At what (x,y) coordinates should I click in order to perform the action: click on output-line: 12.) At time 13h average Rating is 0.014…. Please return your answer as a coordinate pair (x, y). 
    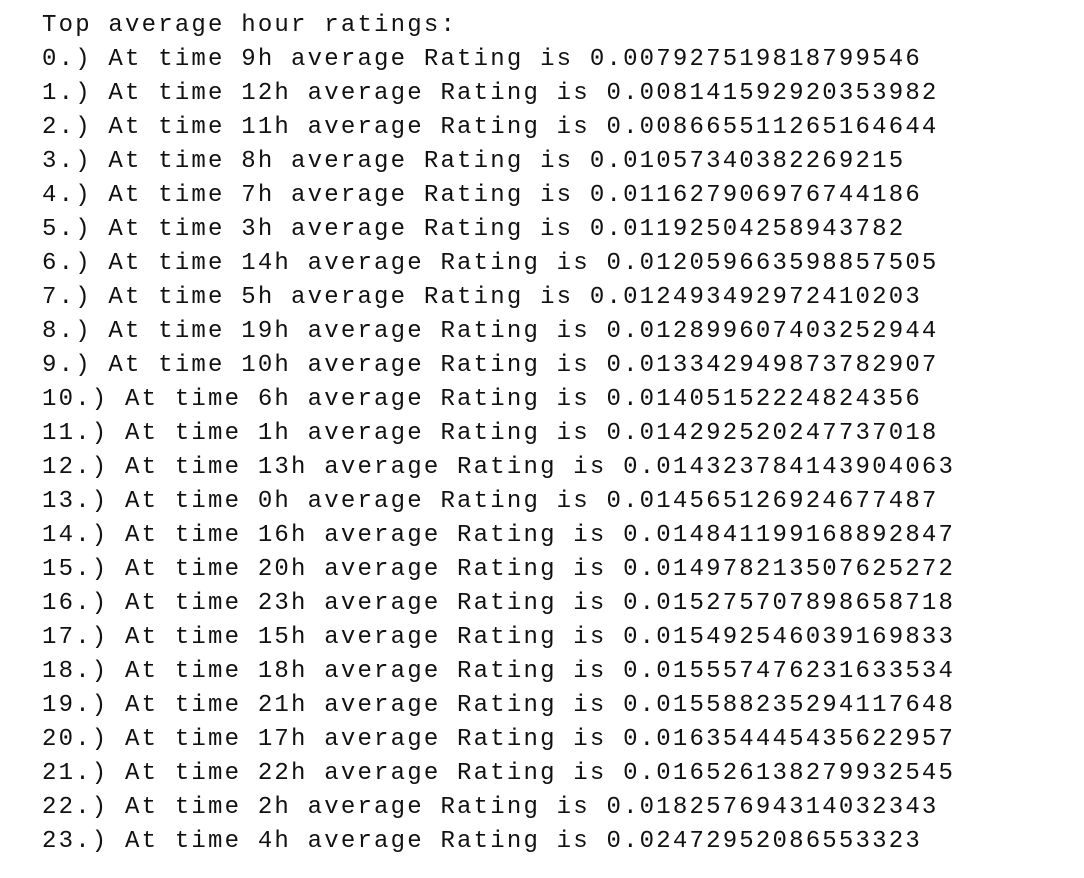
    Looking at the image, I should click on (499, 467).